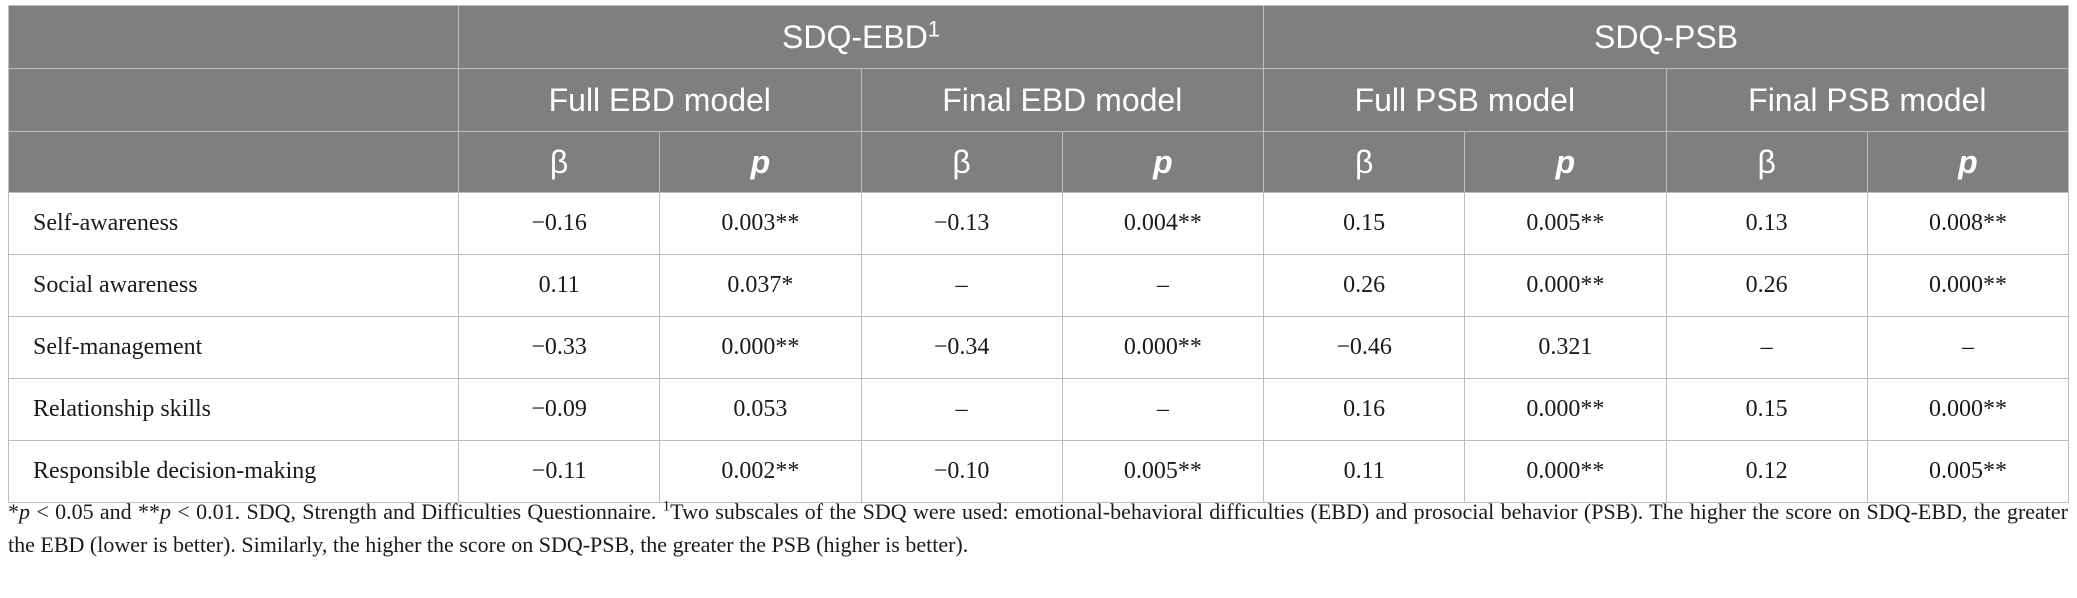  I want to click on cell-value: −0.33, so click(559, 347).